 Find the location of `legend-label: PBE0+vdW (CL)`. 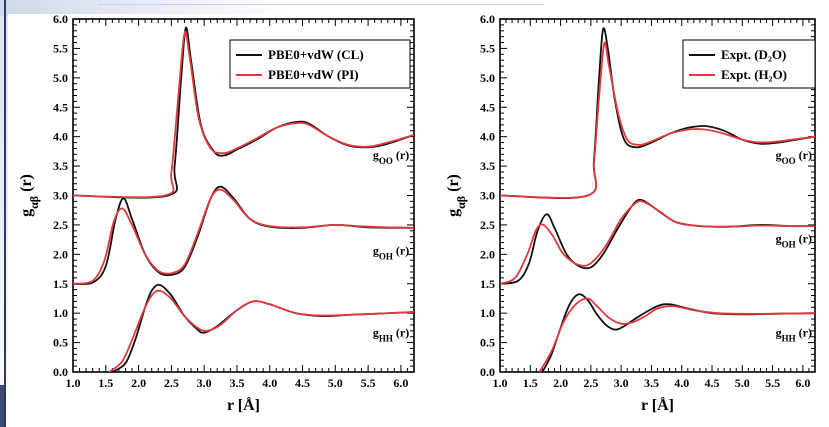

legend-label: PBE0+vdW (CL) is located at coordinates (316, 54).